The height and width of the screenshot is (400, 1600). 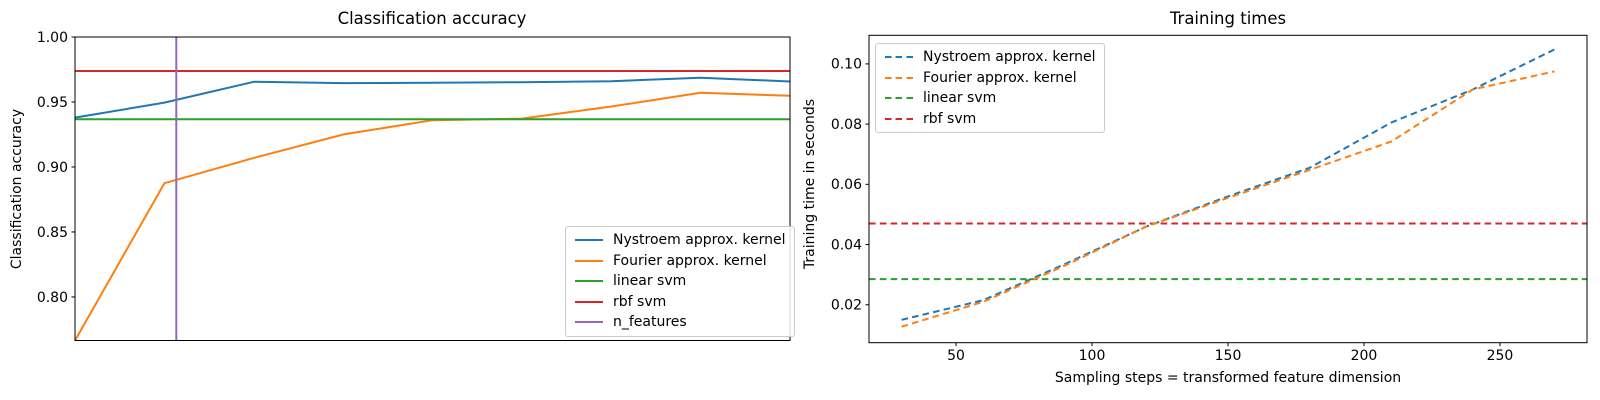 What do you see at coordinates (846, 245) in the screenshot?
I see `y-tick-label: 0.04` at bounding box center [846, 245].